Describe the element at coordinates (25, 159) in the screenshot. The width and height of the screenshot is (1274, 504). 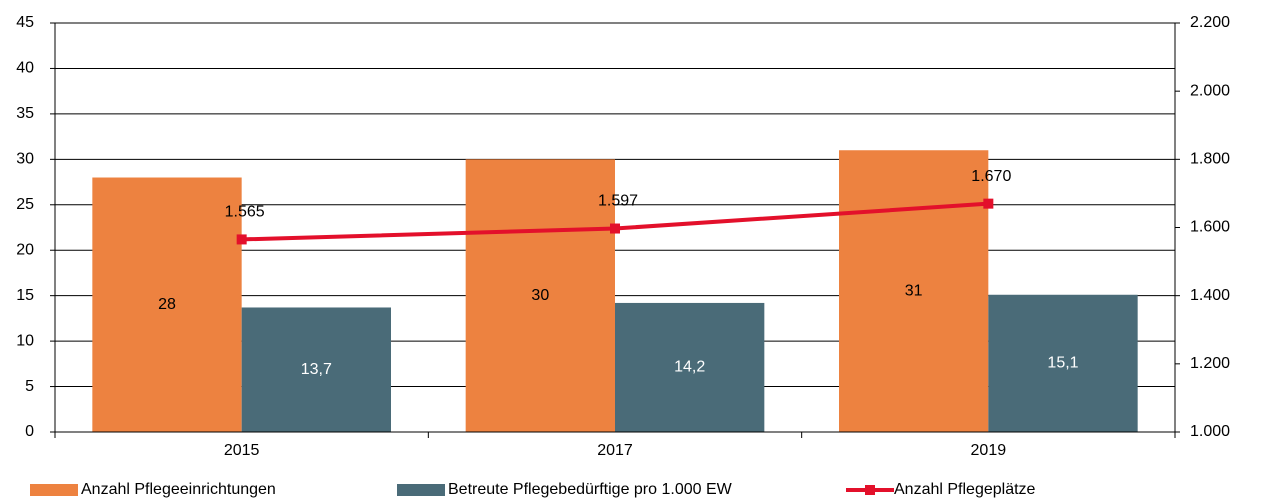
I see `y-tick-label: 30` at that location.